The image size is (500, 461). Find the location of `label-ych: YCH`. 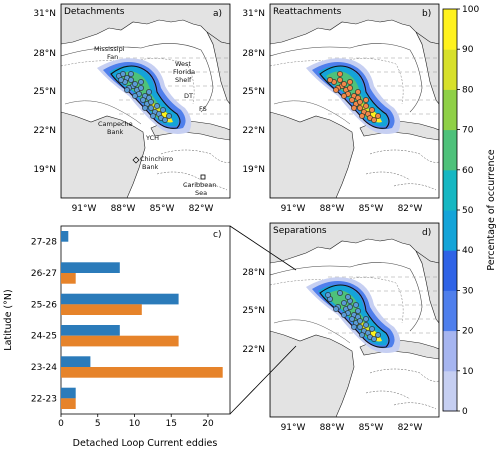

label-ych: YCH is located at coordinates (152, 138).